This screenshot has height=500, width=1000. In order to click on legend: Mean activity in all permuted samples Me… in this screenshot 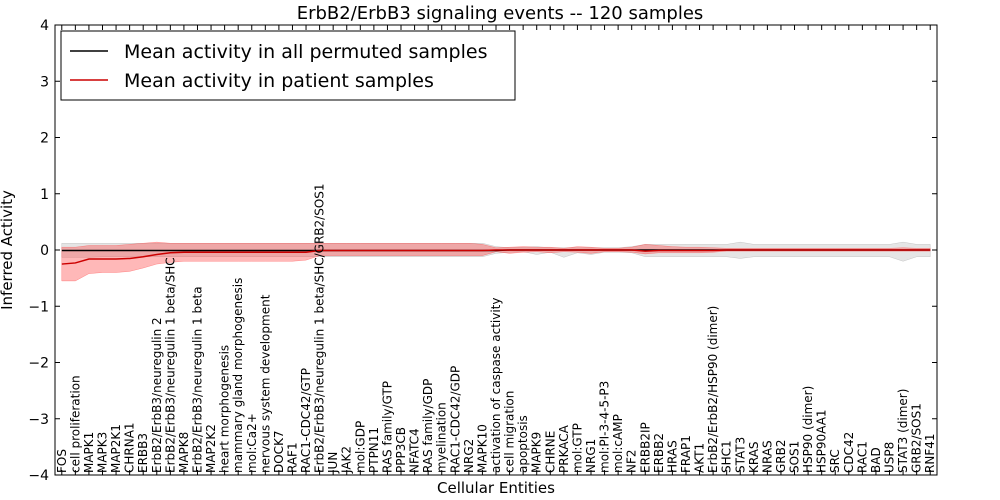, I will do `click(288, 65)`.